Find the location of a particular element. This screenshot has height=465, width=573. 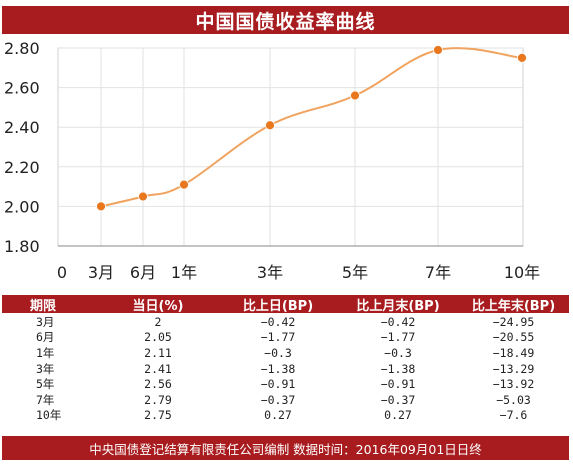

table-cell: 2.05 is located at coordinates (158, 337).